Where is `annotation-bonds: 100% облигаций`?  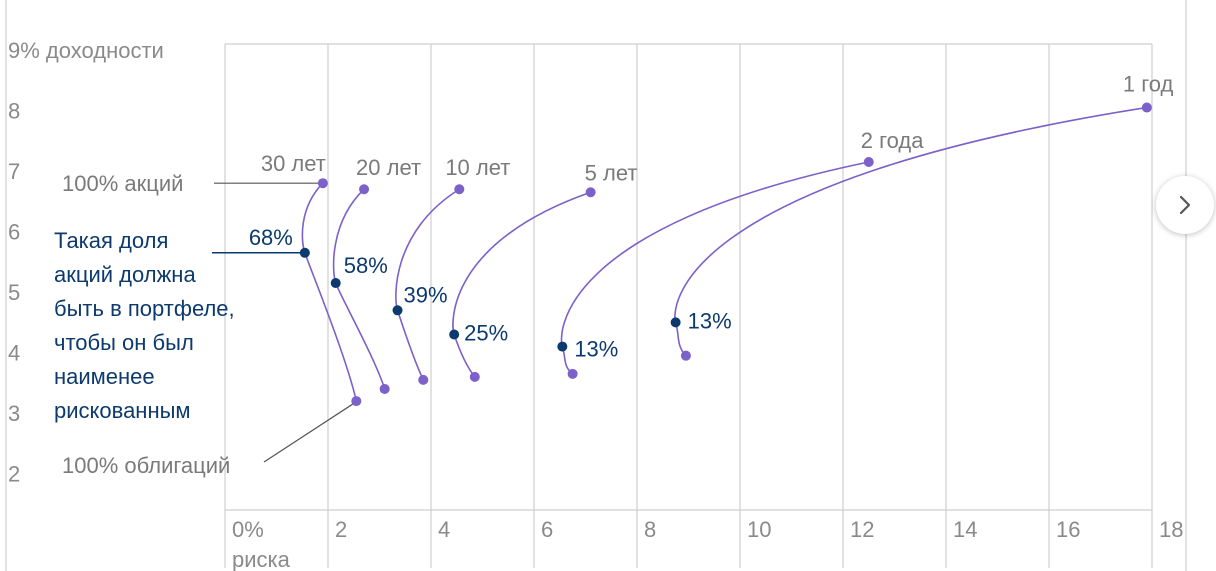 annotation-bonds: 100% облигаций is located at coordinates (146, 465).